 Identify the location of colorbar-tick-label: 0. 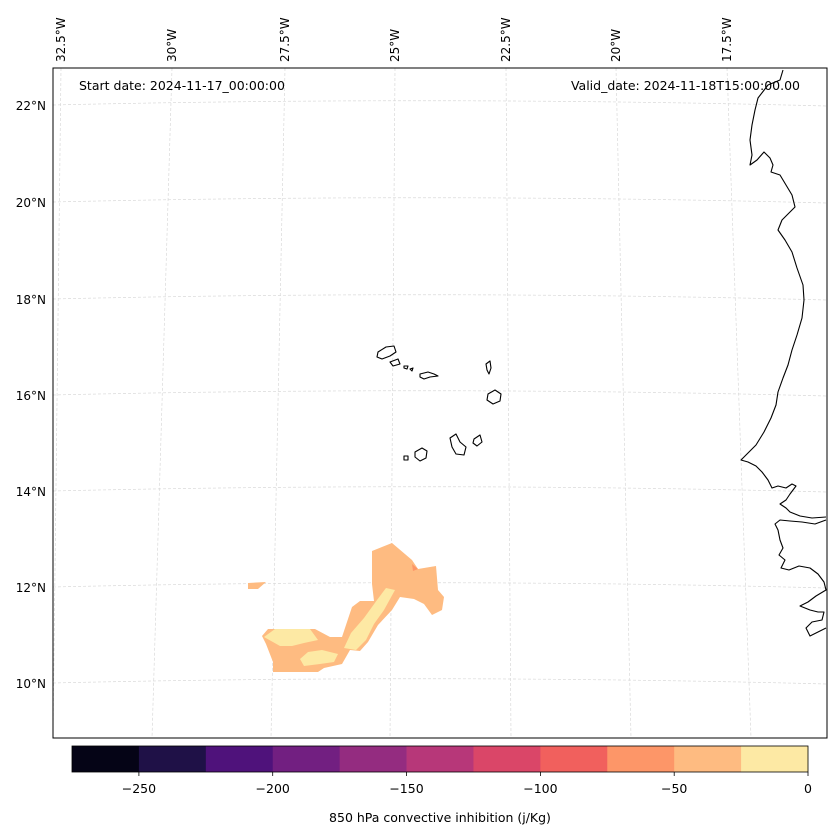
(808, 788).